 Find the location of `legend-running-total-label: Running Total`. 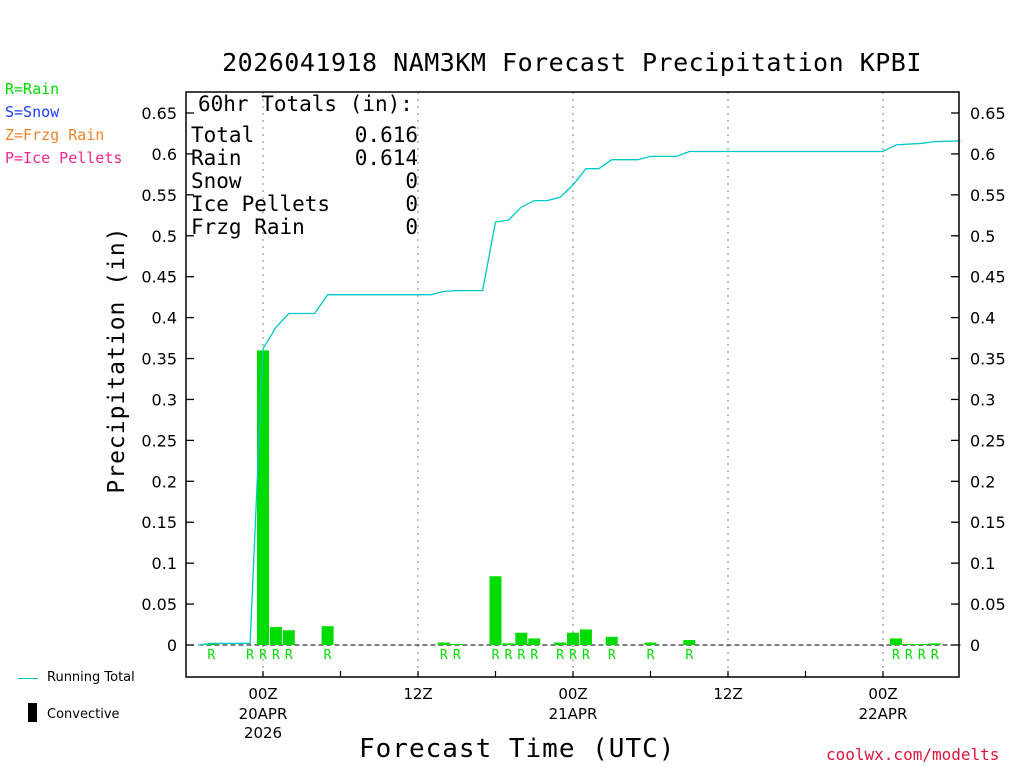

legend-running-total-label: Running Total is located at coordinates (91, 677).